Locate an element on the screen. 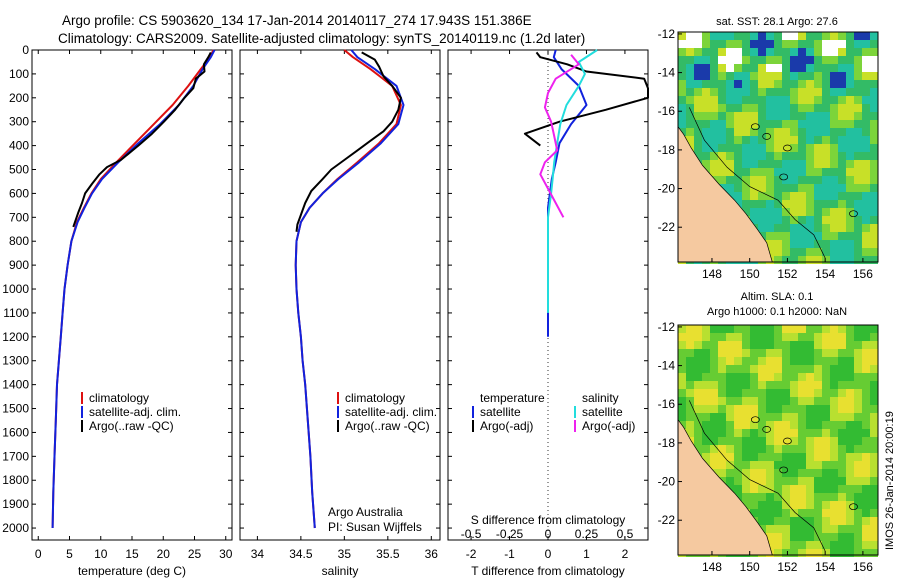 Image resolution: width=900 pixels, height=580 pixels. lat-tick-label: -12 is located at coordinates (667, 327).